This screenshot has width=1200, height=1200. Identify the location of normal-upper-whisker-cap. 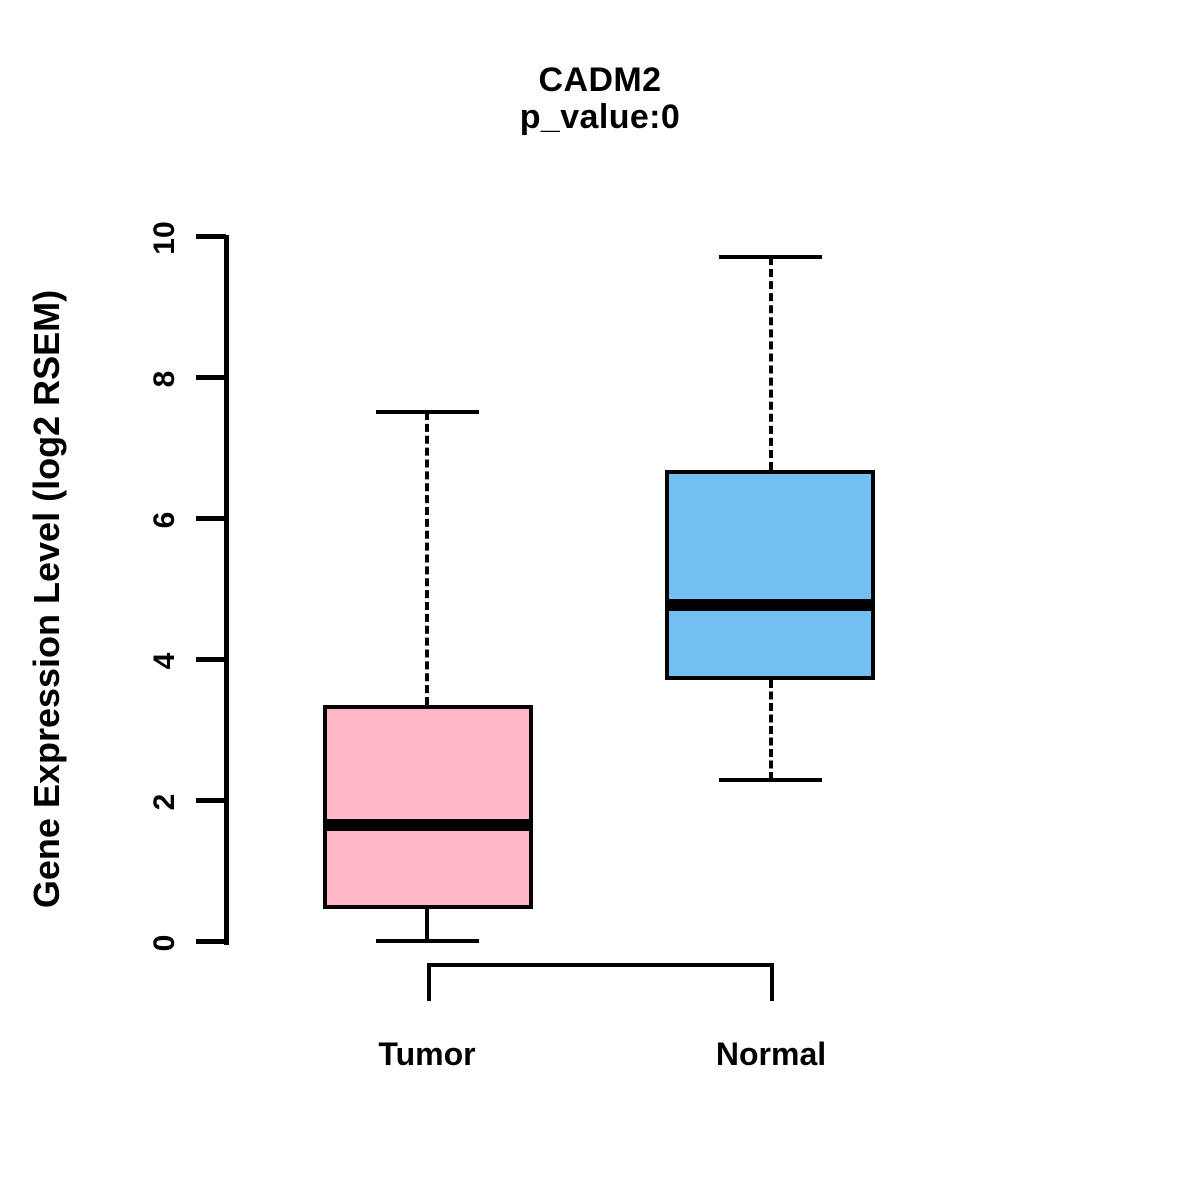
(770, 257).